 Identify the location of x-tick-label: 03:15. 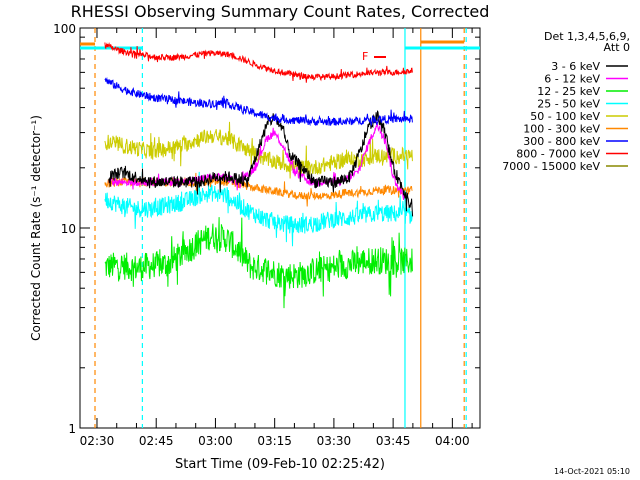
(274, 441).